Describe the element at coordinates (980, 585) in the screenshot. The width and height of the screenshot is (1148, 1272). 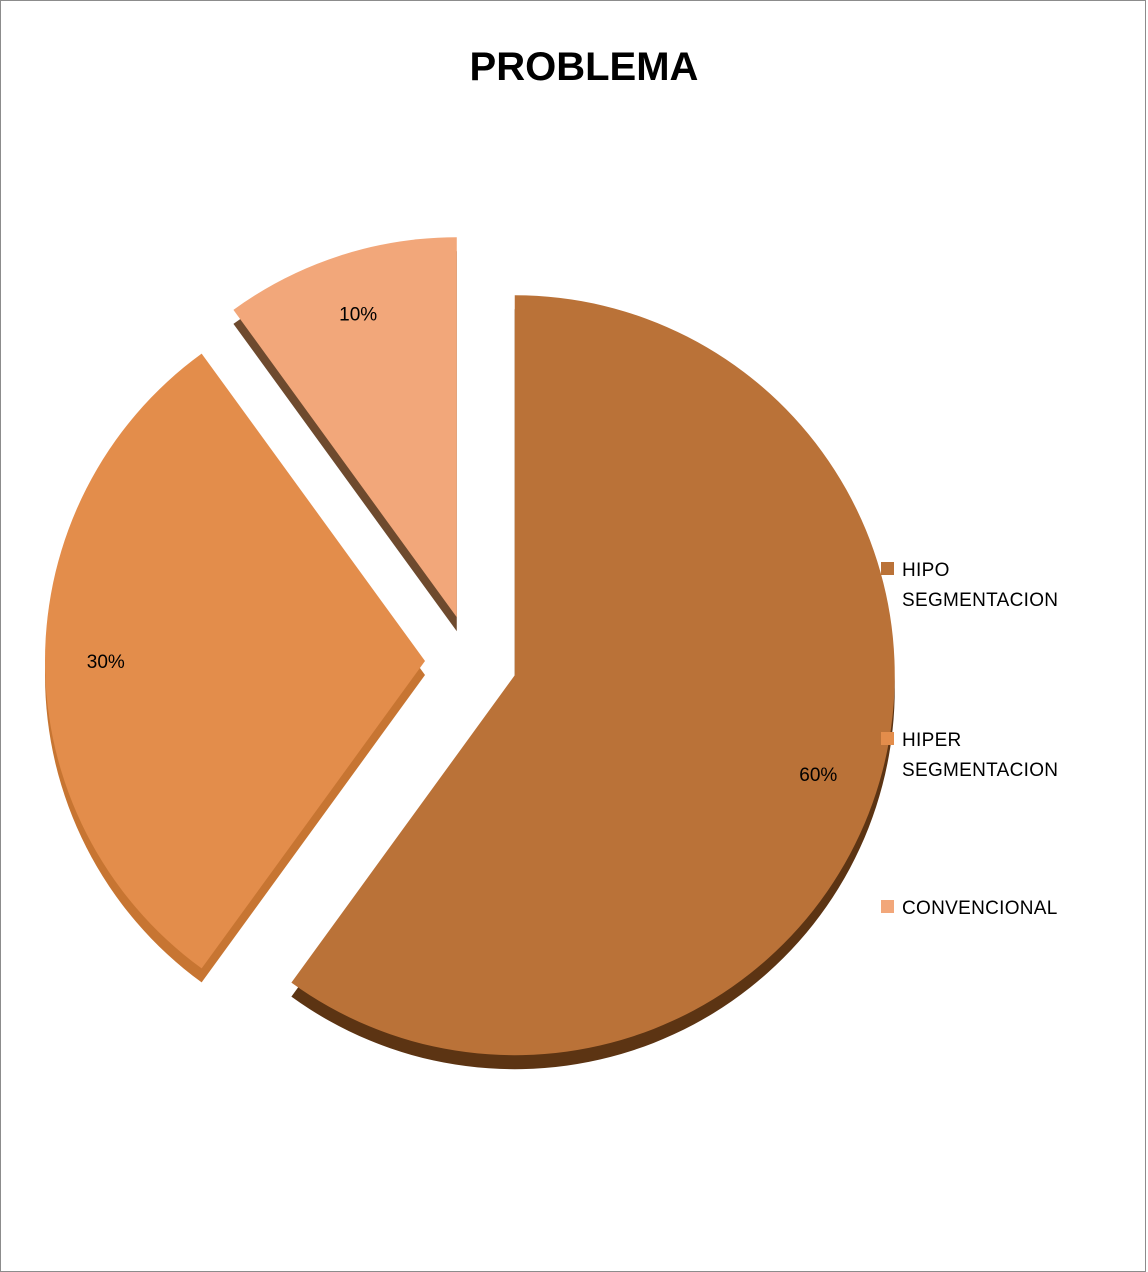
I see `legend-label-hipo: HIPO SEGMENTACION` at that location.